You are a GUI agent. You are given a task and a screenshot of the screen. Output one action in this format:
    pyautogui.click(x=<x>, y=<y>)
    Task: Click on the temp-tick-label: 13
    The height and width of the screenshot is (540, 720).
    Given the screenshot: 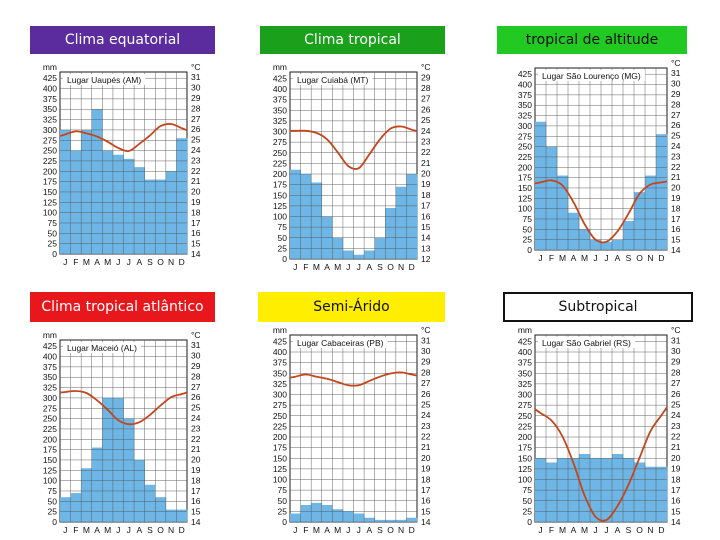 What is the action you would take?
    pyautogui.click(x=426, y=248)
    